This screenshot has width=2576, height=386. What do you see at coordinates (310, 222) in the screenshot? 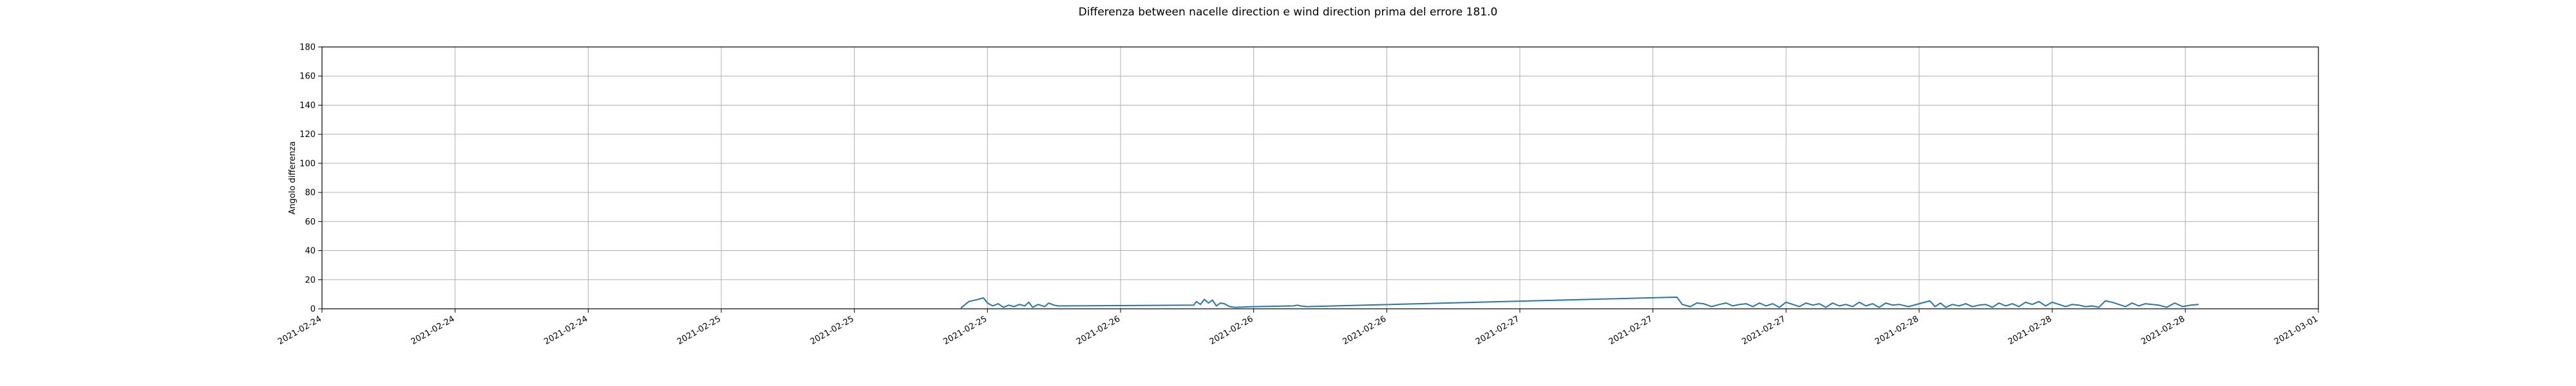
I see `y-tick-label: 60` at bounding box center [310, 222].